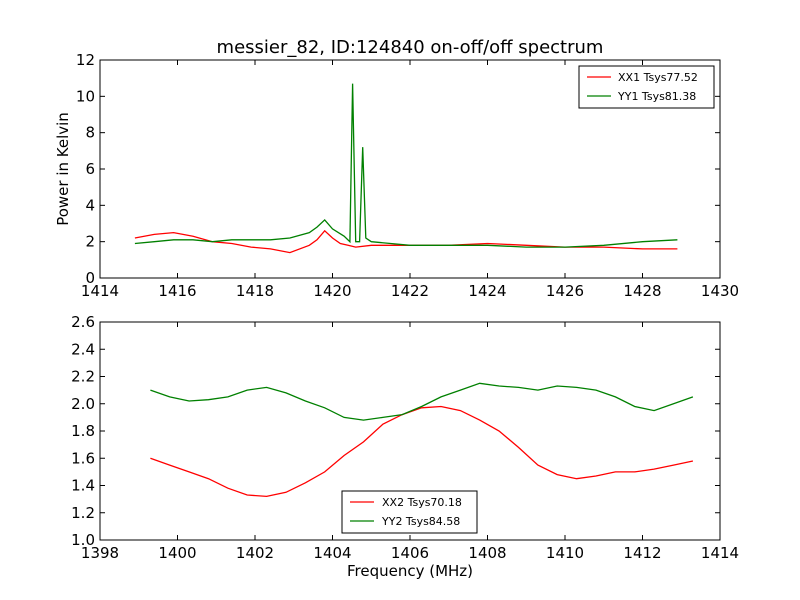 This screenshot has width=800, height=600. Describe the element at coordinates (63, 169) in the screenshot. I see `top-y-axis-label: Power in Kelvin` at that location.